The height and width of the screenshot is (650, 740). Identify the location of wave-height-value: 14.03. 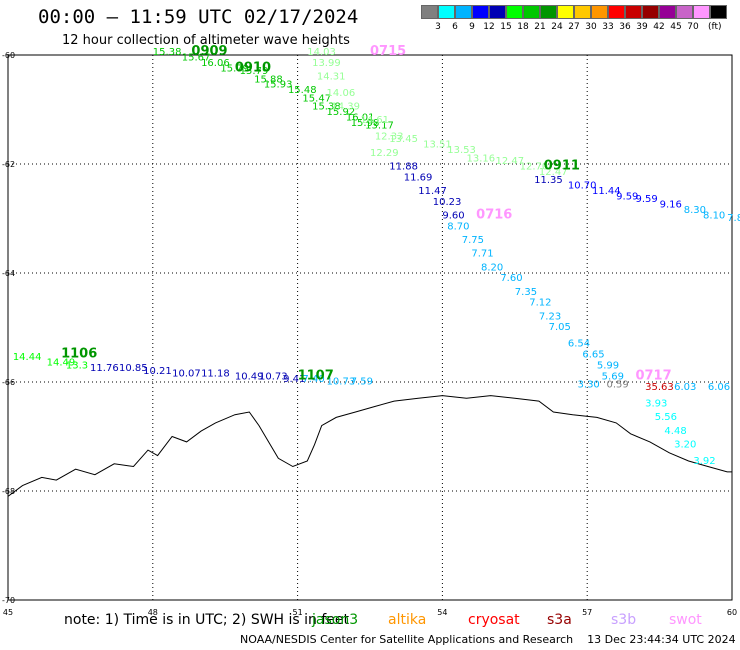
(321, 52).